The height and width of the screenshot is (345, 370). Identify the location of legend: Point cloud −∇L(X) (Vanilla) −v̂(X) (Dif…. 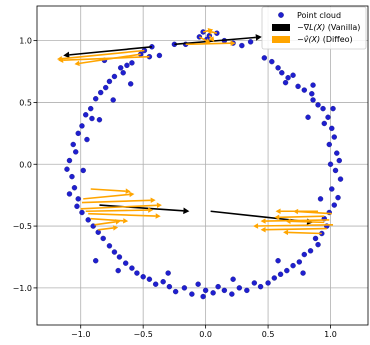
(314, 28).